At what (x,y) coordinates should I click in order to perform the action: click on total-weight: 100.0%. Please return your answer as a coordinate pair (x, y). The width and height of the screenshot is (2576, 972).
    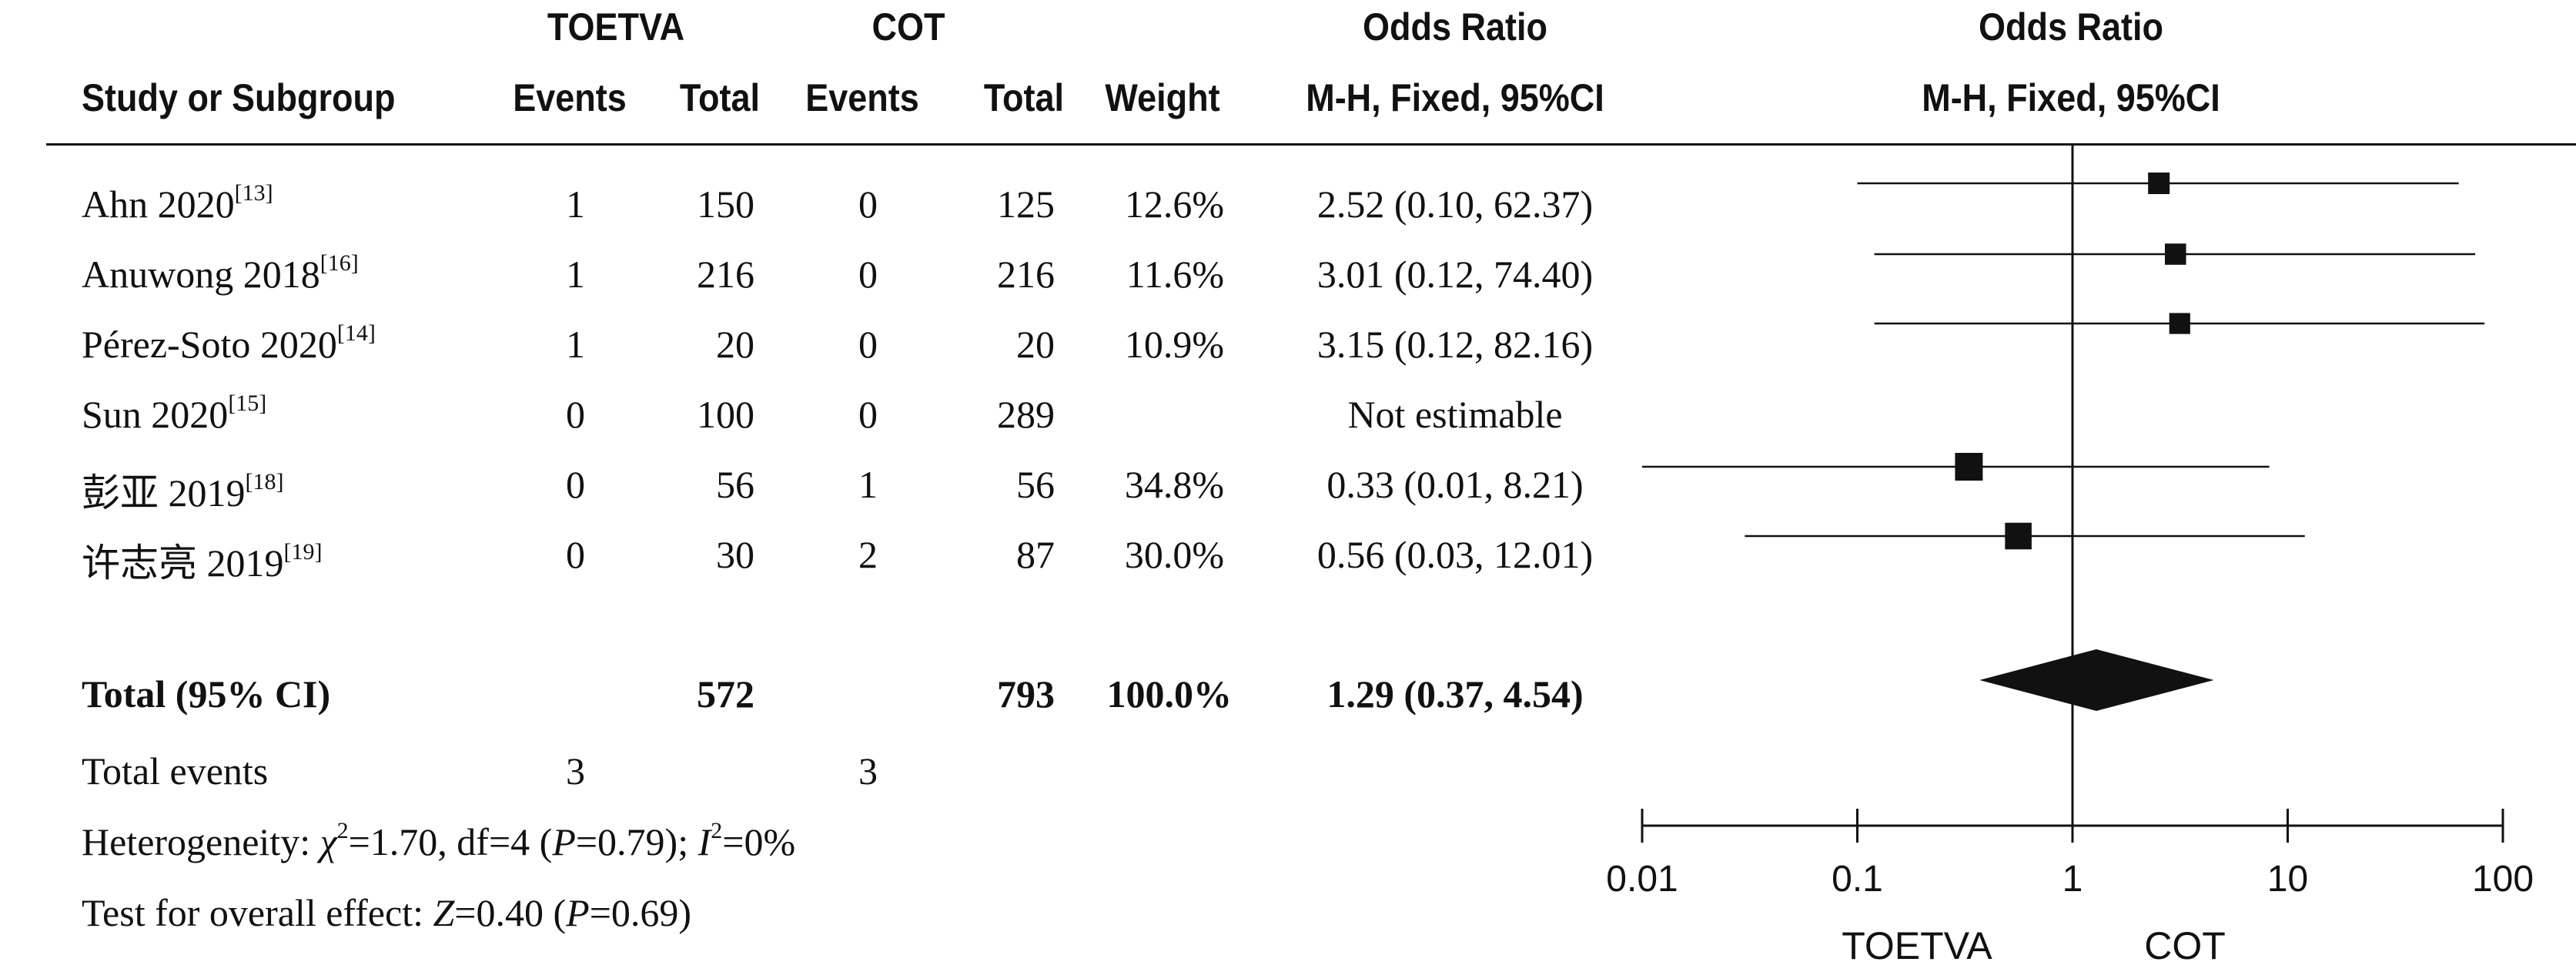
    Looking at the image, I should click on (1170, 694).